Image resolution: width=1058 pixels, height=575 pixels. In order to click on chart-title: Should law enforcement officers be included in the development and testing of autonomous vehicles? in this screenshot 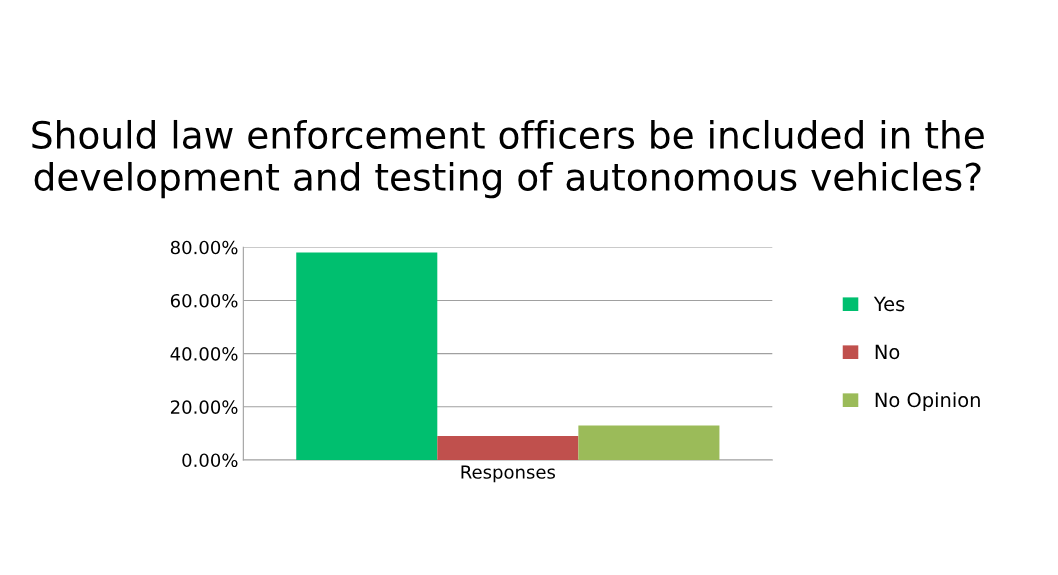, I will do `click(508, 159)`.